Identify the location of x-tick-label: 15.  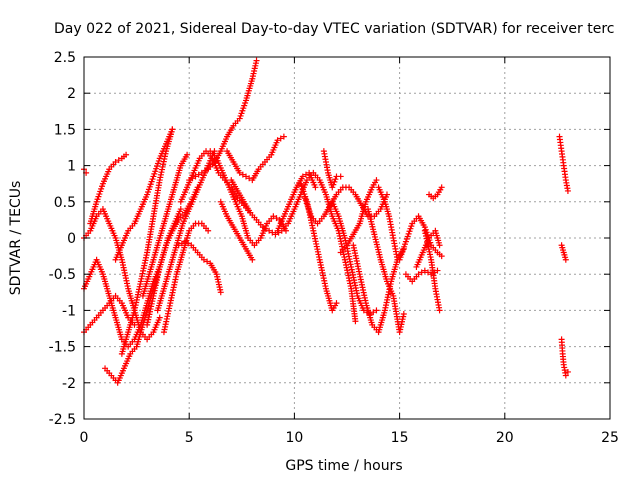
(400, 438).